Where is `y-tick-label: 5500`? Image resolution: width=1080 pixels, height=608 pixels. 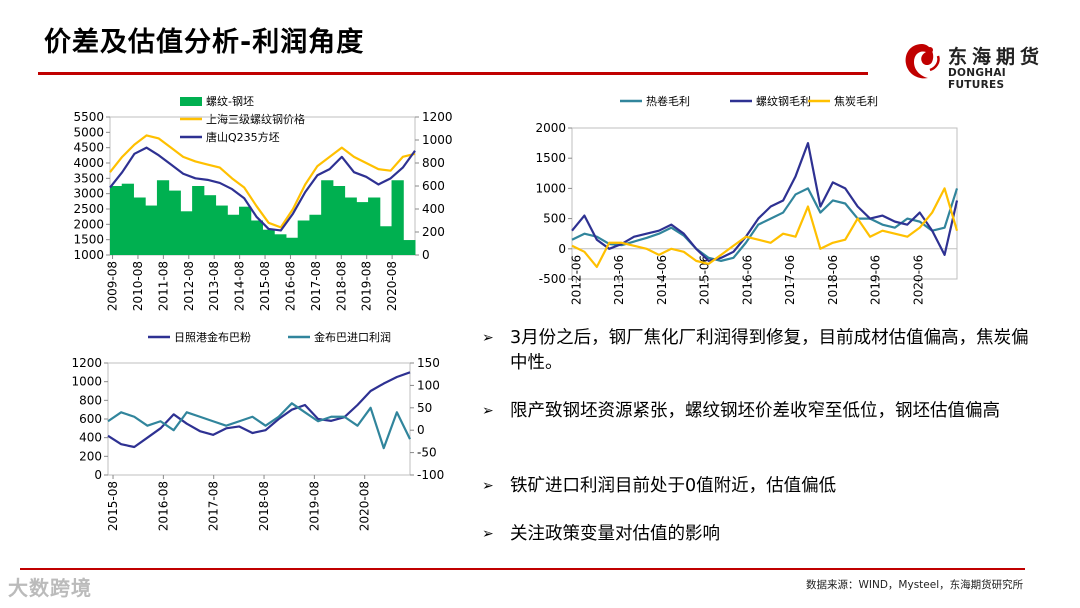 y-tick-label: 5500 is located at coordinates (88, 117).